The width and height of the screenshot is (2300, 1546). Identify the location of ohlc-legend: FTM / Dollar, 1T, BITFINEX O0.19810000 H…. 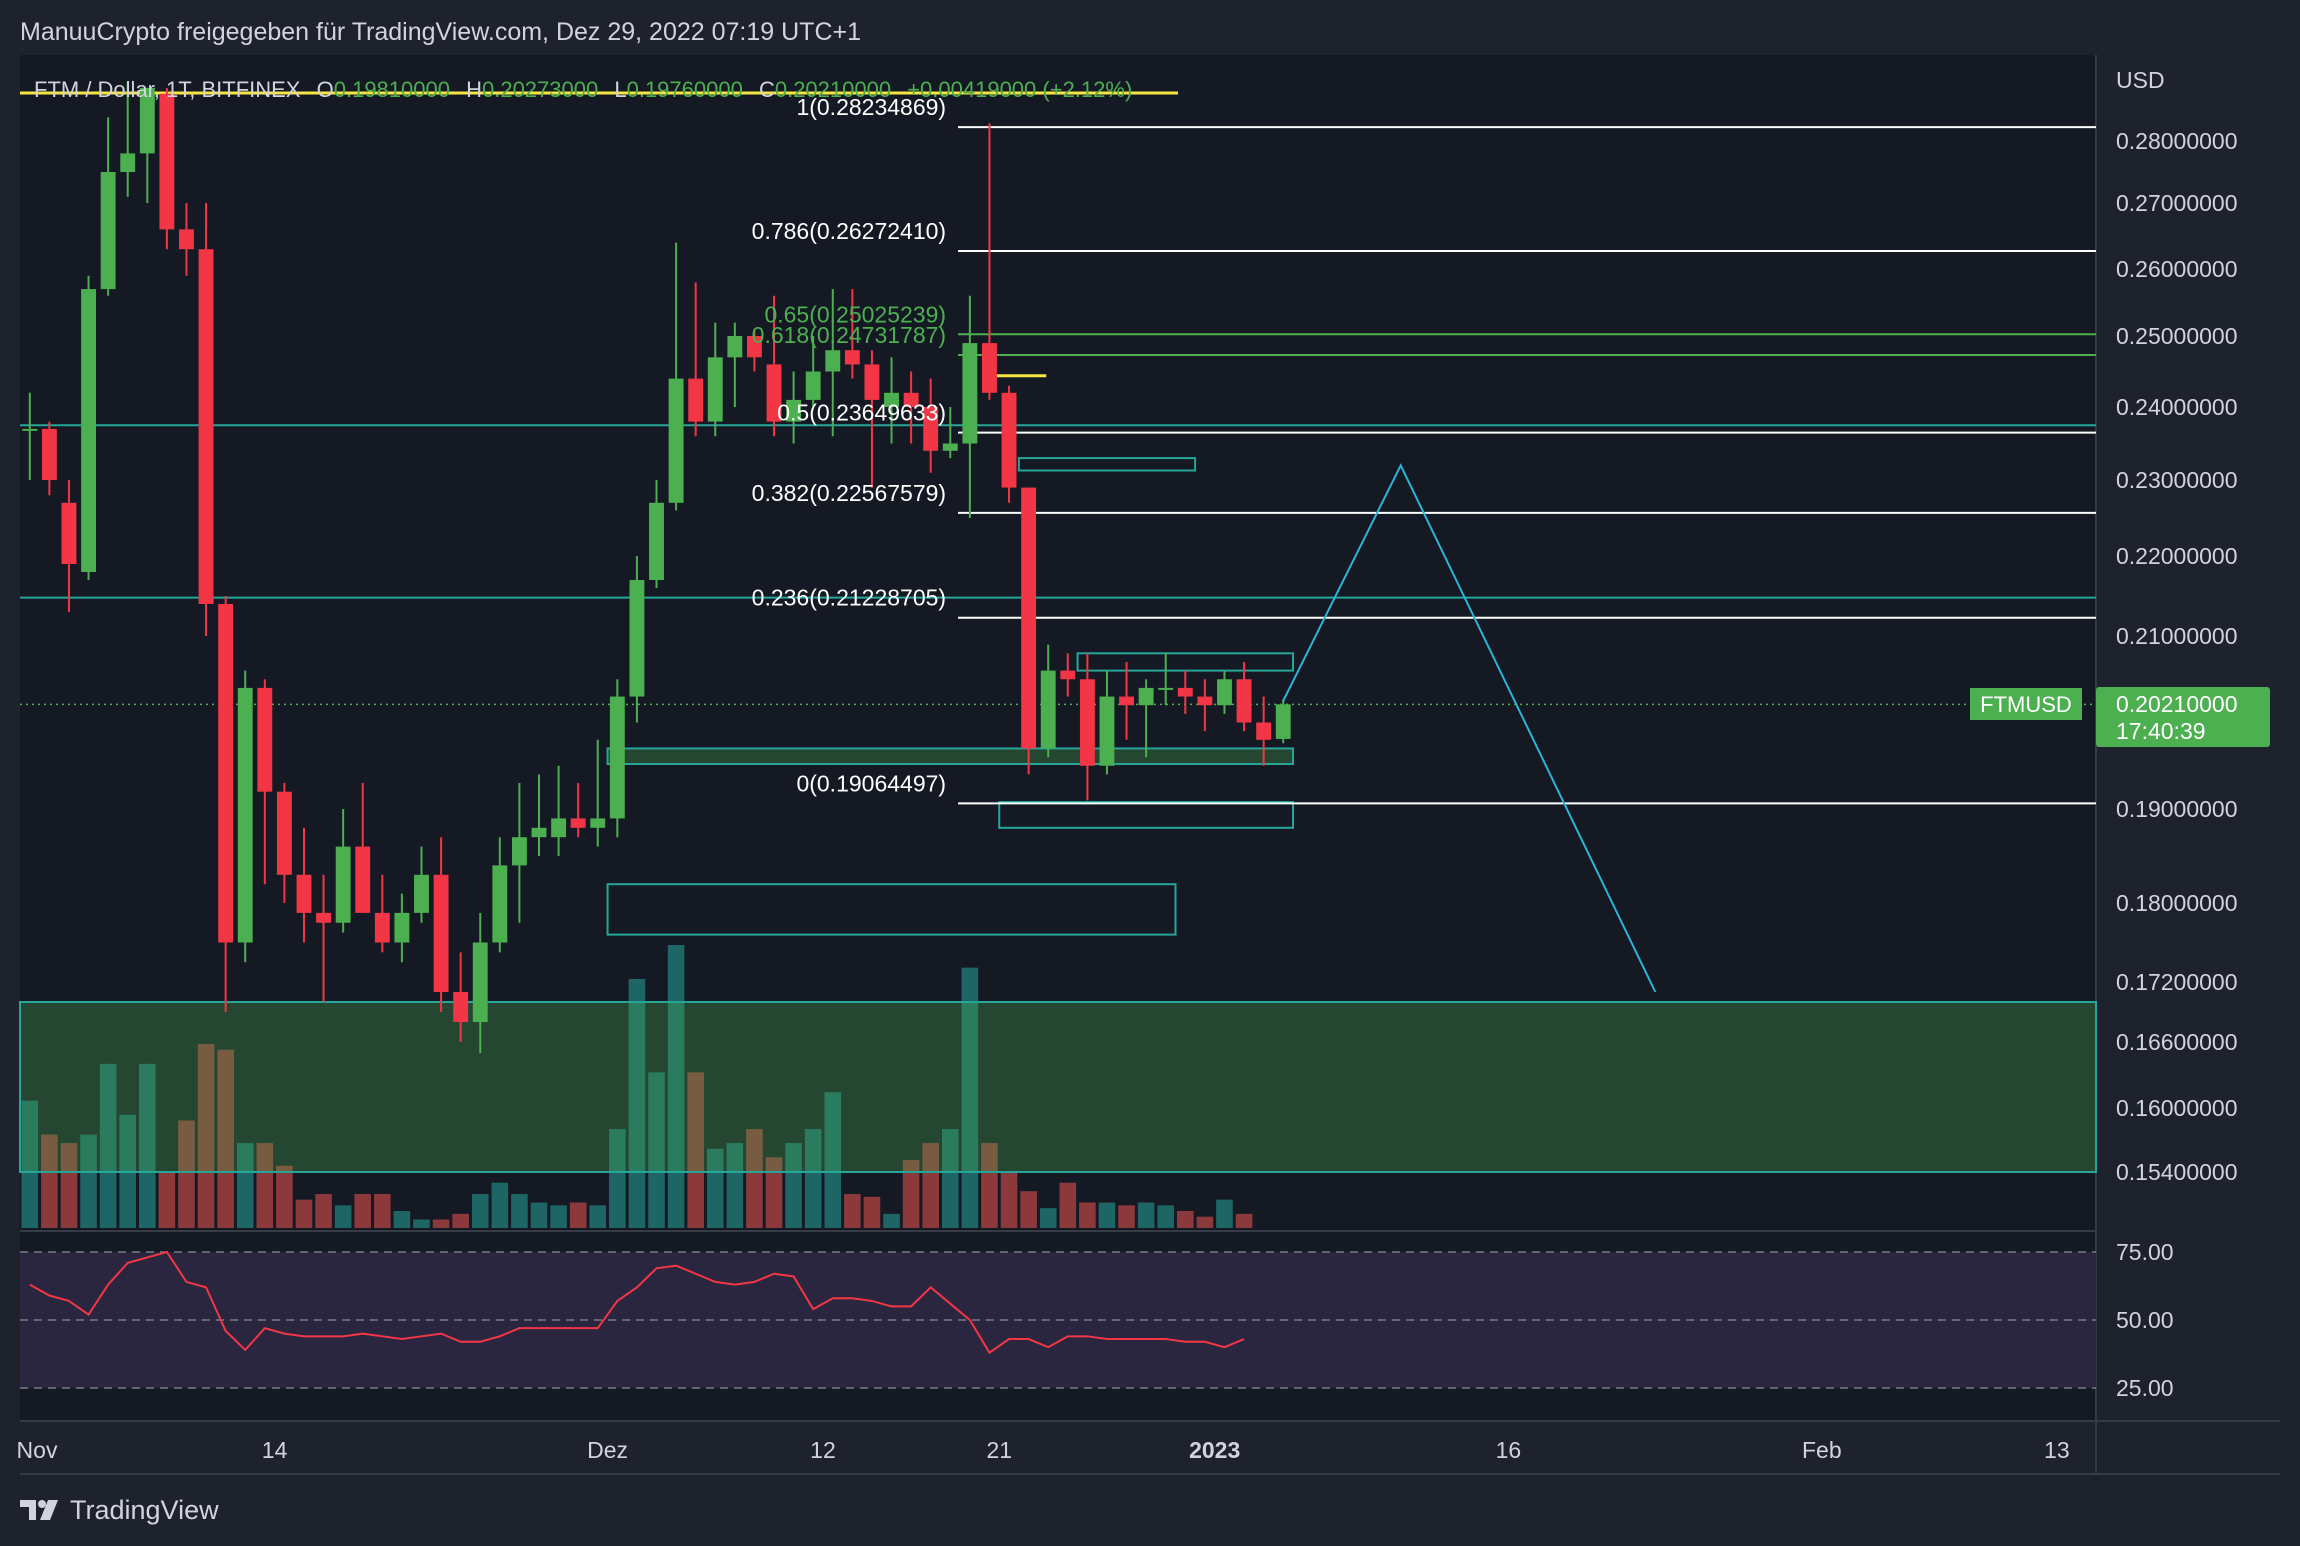
(583, 89).